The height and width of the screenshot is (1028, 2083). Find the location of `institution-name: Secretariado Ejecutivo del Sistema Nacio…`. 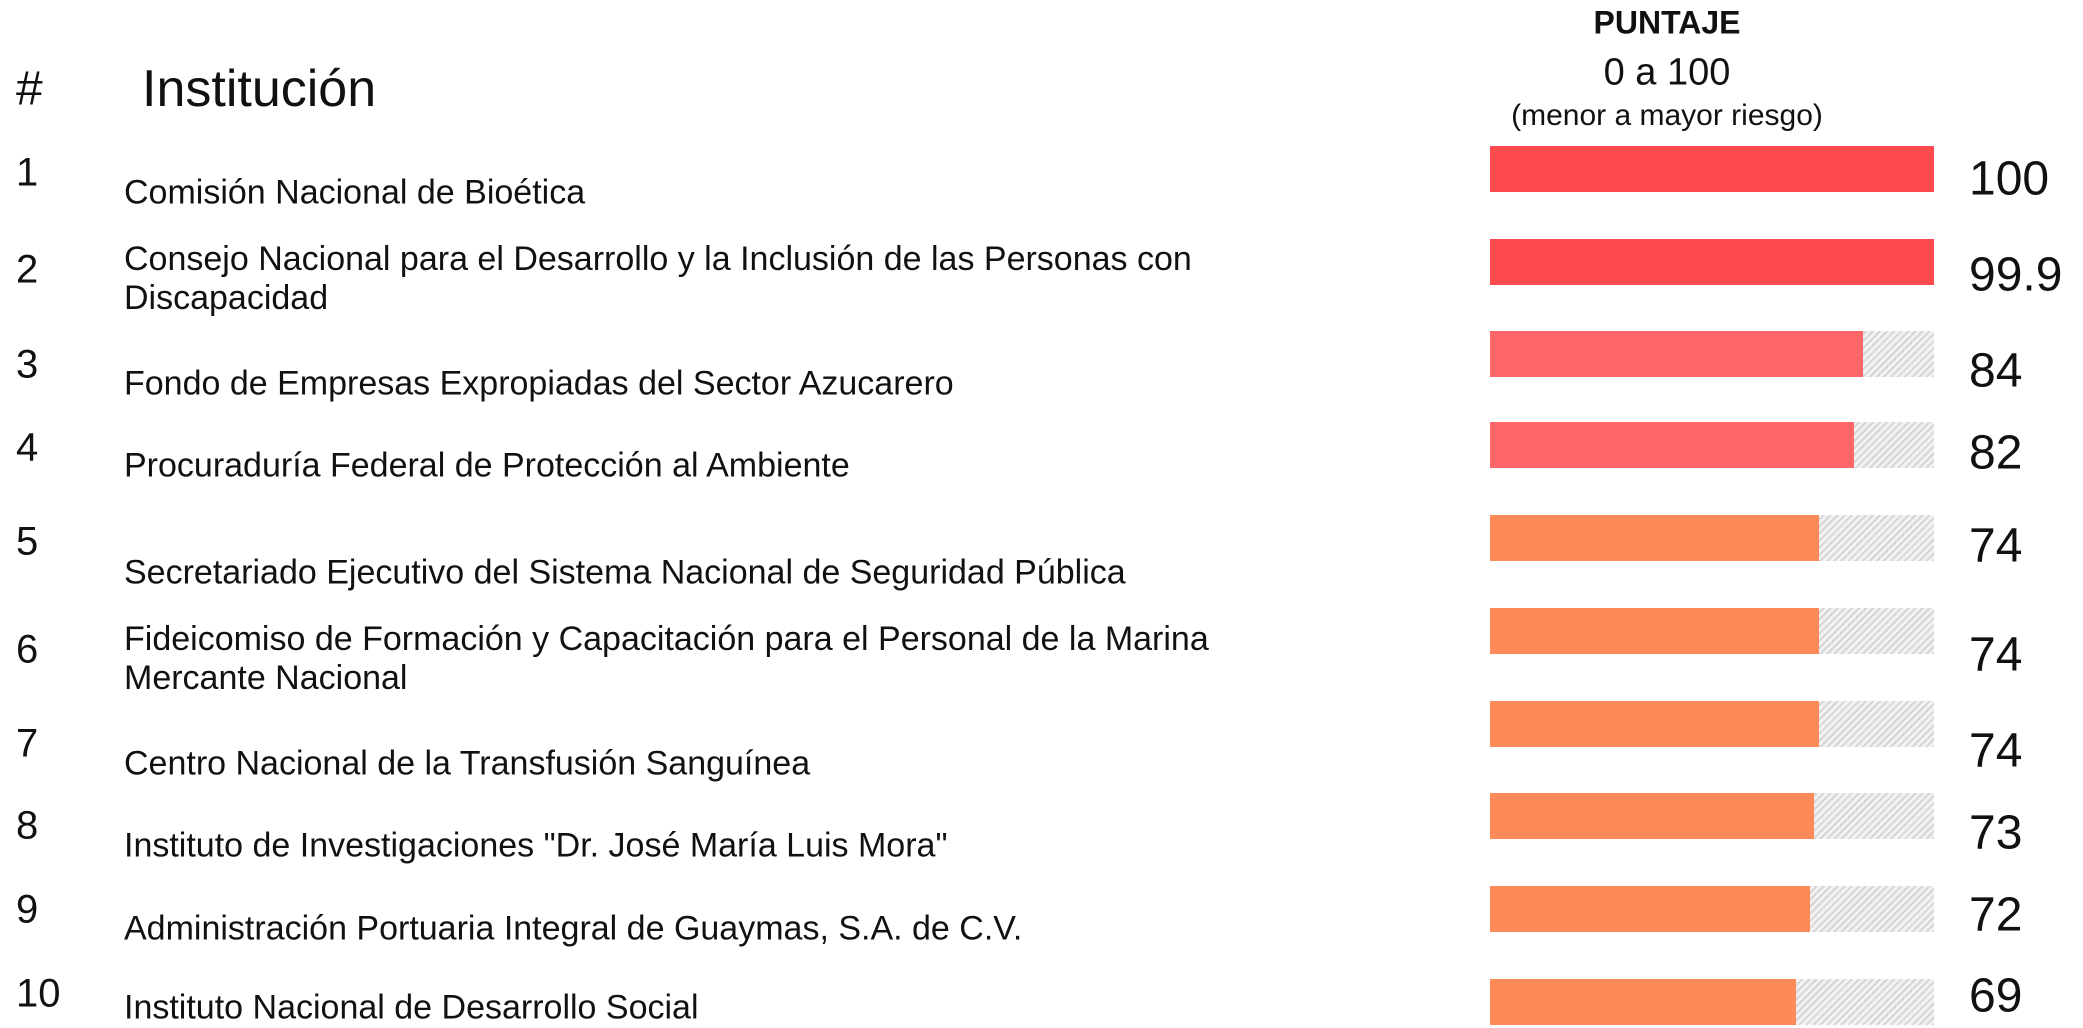

institution-name: Secretariado Ejecutivo del Sistema Nacio… is located at coordinates (625, 572).